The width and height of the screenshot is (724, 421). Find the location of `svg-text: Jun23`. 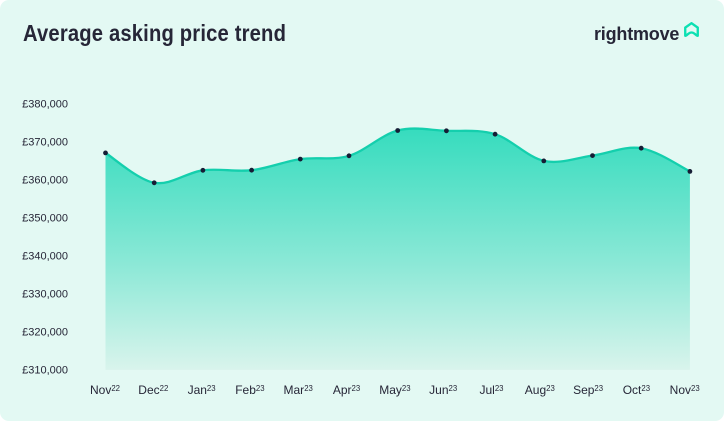

svg-text: Jun23 is located at coordinates (443, 390).